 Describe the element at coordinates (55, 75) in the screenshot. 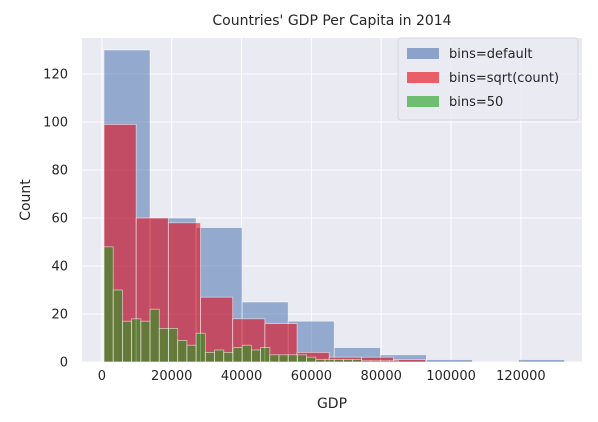

I see `y-tick-label: 120` at that location.